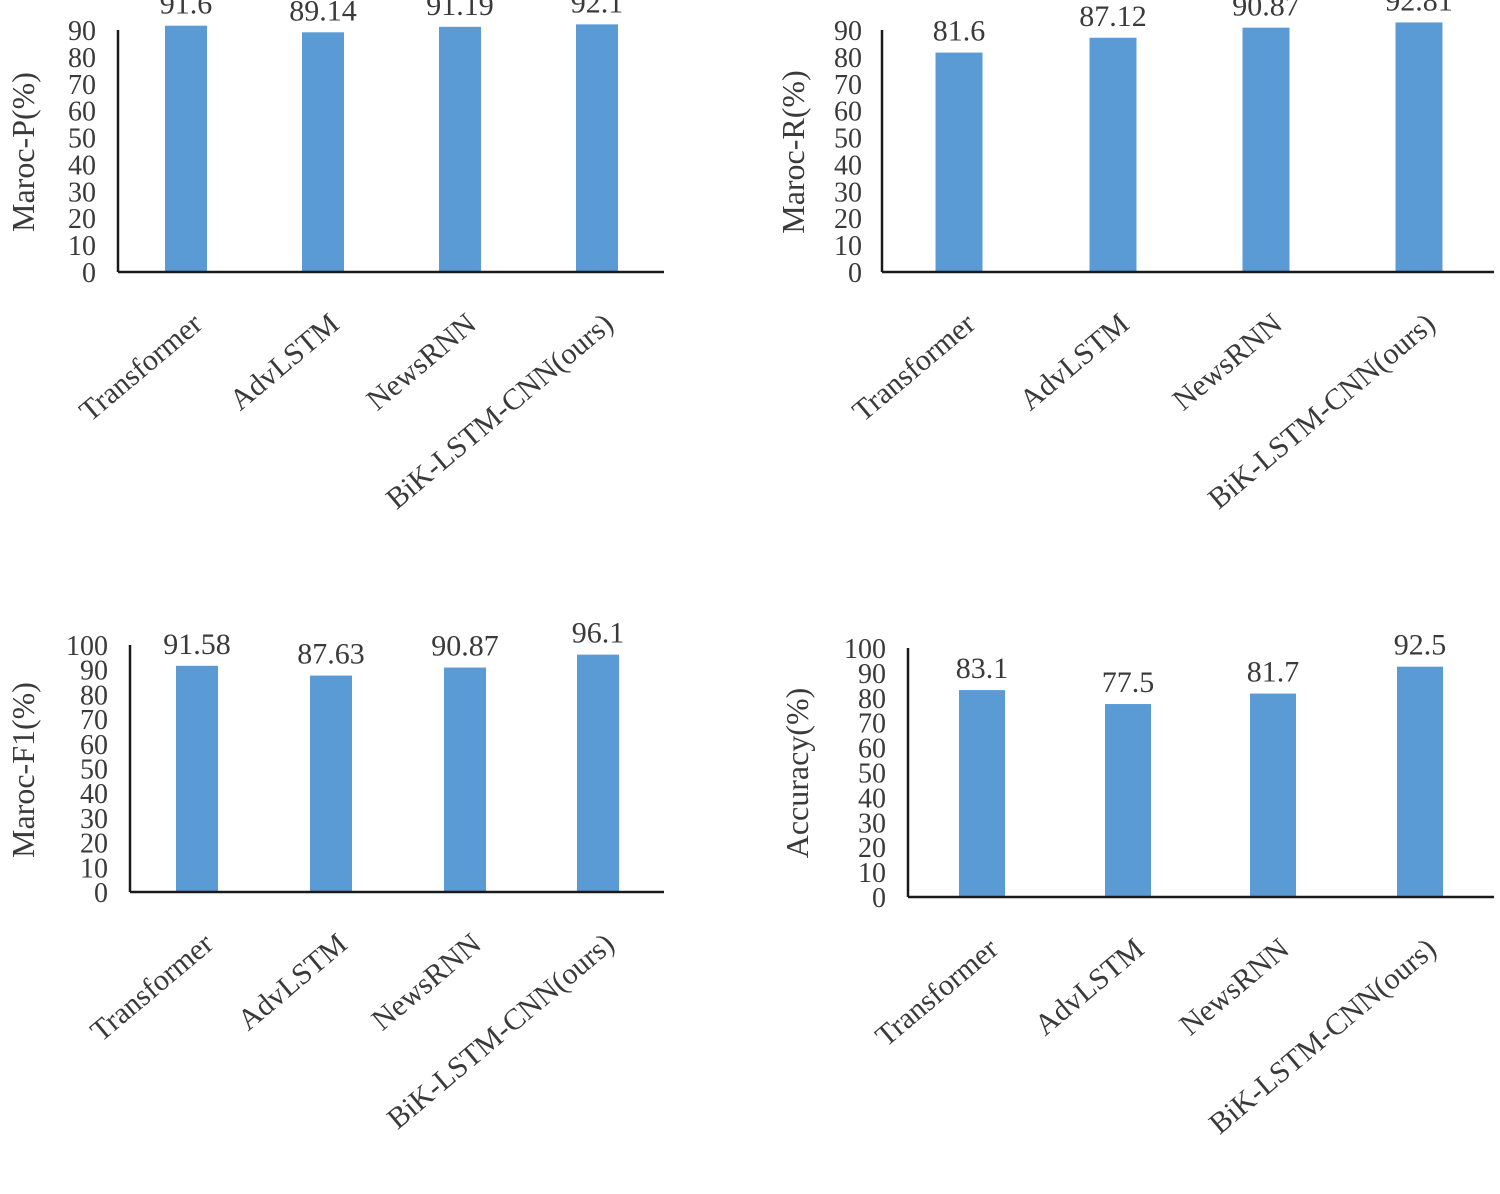 The width and height of the screenshot is (1500, 1194). What do you see at coordinates (186, 10) in the screenshot?
I see `data-label: 91.6` at bounding box center [186, 10].